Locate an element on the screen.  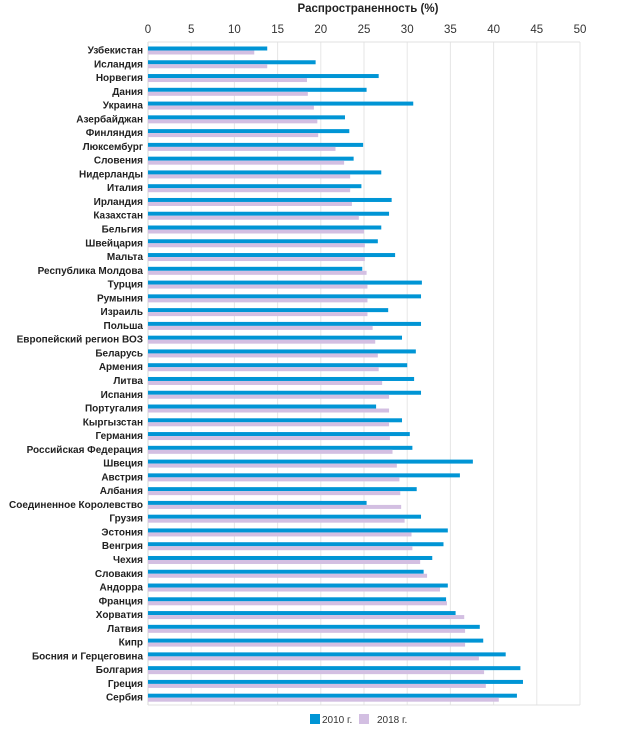
category-label: Финляндия is located at coordinates (114, 133).